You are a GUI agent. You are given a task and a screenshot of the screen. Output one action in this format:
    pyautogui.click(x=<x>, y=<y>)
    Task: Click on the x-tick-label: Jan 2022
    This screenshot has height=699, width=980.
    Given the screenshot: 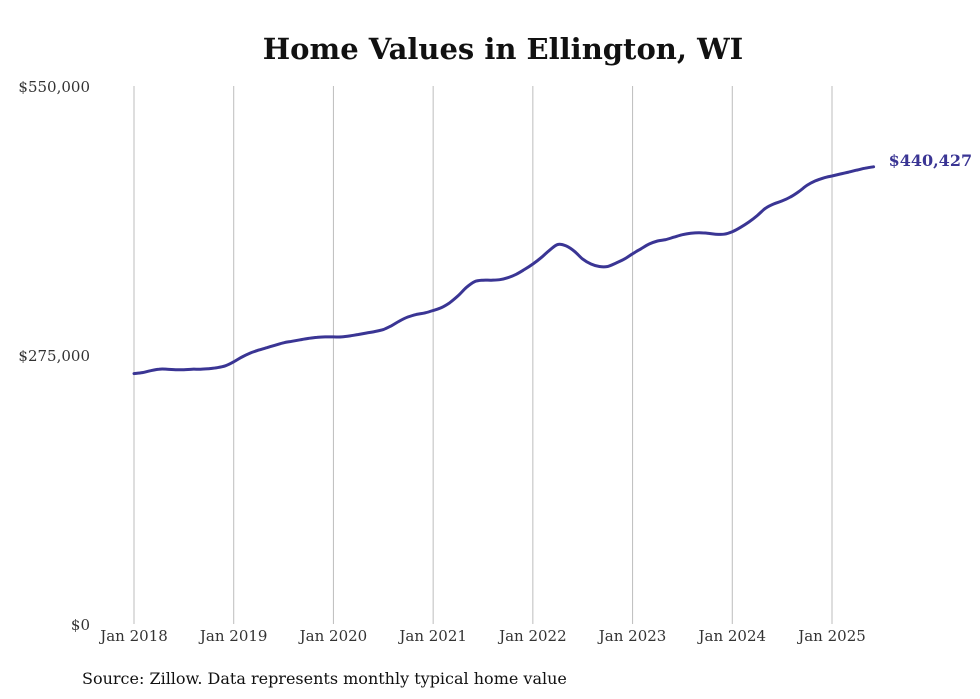 What is the action you would take?
    pyautogui.click(x=532, y=636)
    